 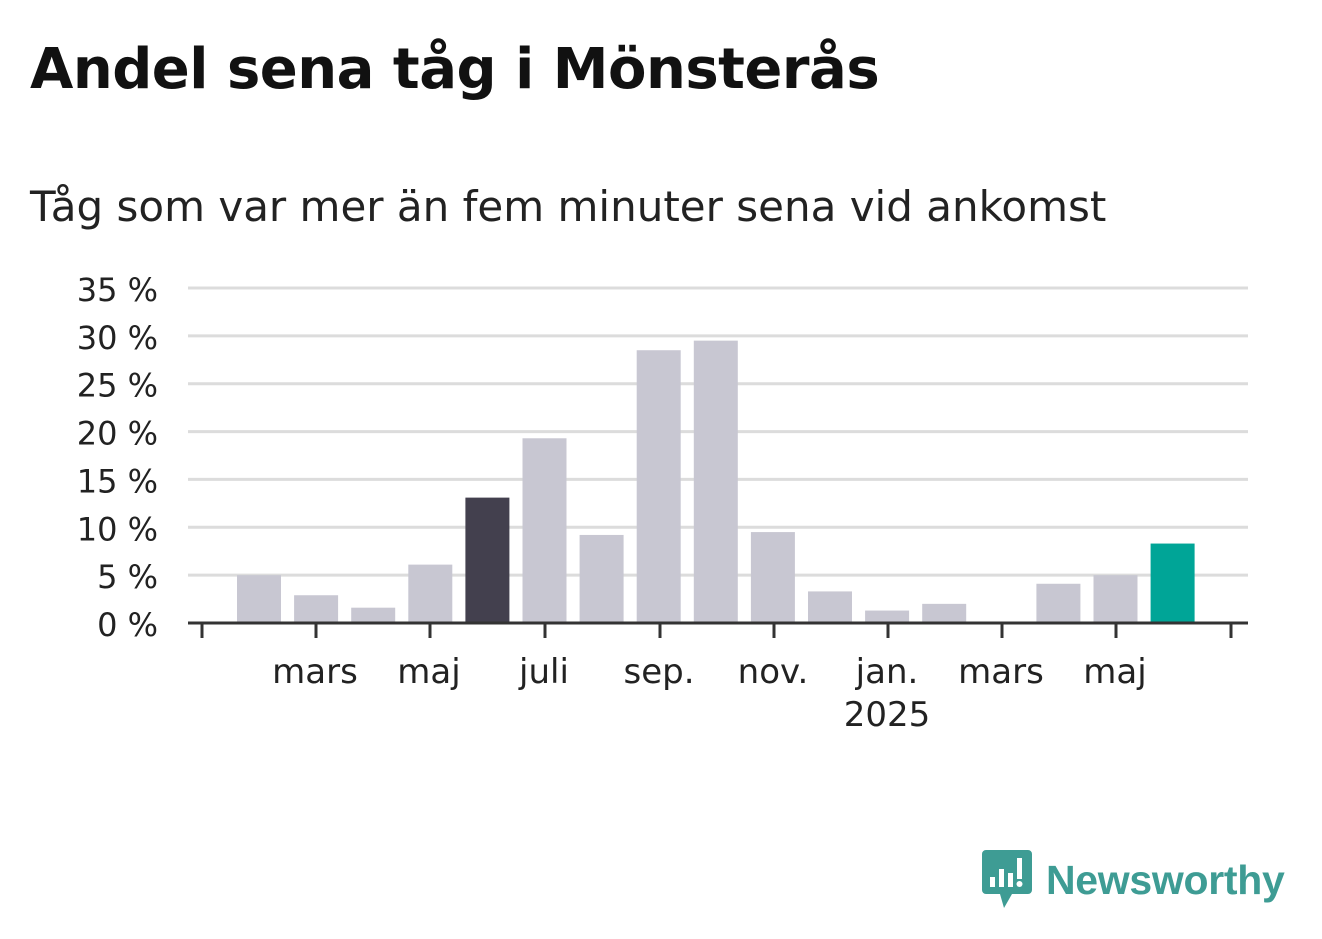 I want to click on newsworthy-bubble-chart-icon, so click(x=1007, y=879).